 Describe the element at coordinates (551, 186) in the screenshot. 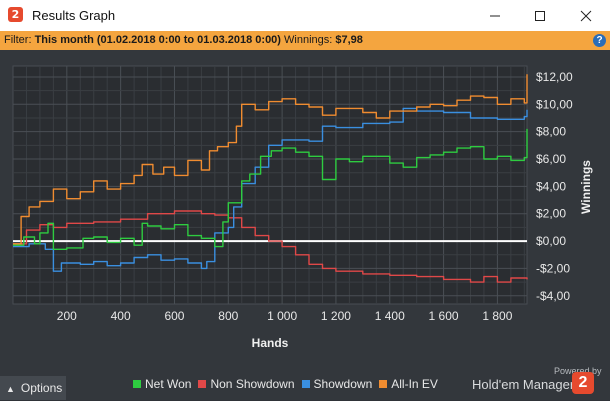

I see `y-tick-label: $4,00` at that location.